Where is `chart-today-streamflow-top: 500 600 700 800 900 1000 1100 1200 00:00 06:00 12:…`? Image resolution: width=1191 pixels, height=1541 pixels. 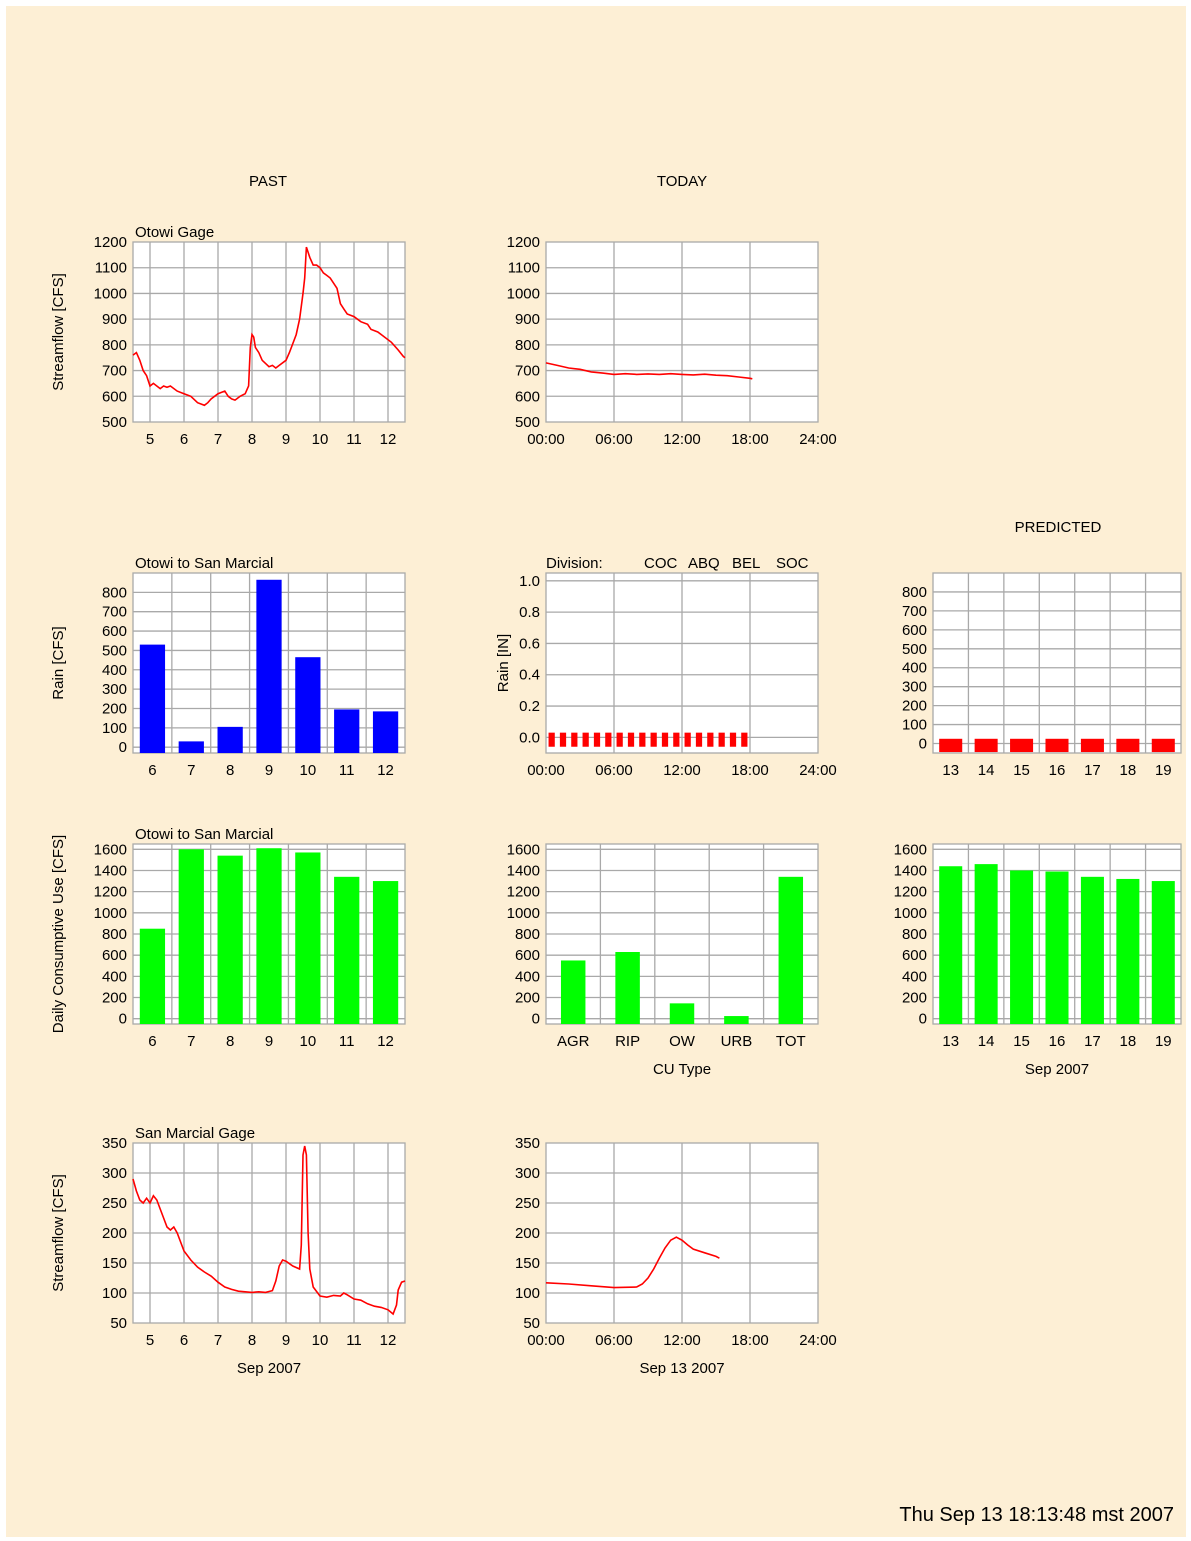 chart-today-streamflow-top: 500 600 700 800 900 1000 1100 1200 00:00 06:00 12:… is located at coordinates (672, 341).